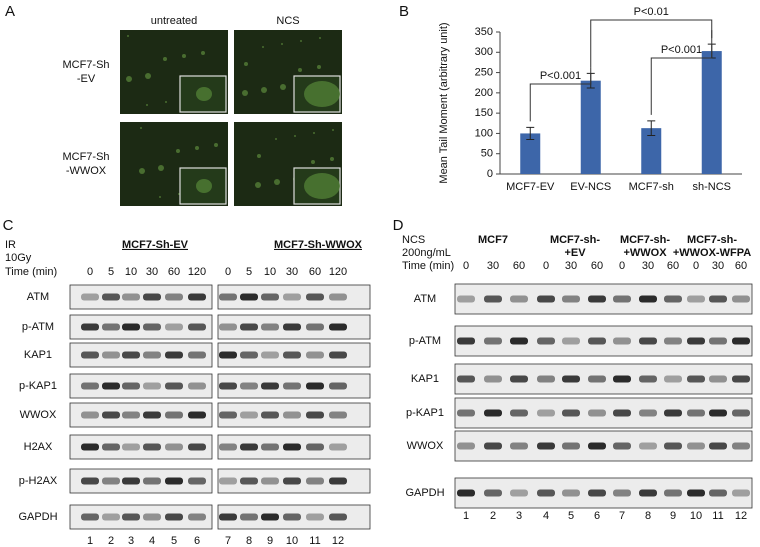  What do you see at coordinates (204, 94) in the screenshot?
I see `comet-zoom` at bounding box center [204, 94].